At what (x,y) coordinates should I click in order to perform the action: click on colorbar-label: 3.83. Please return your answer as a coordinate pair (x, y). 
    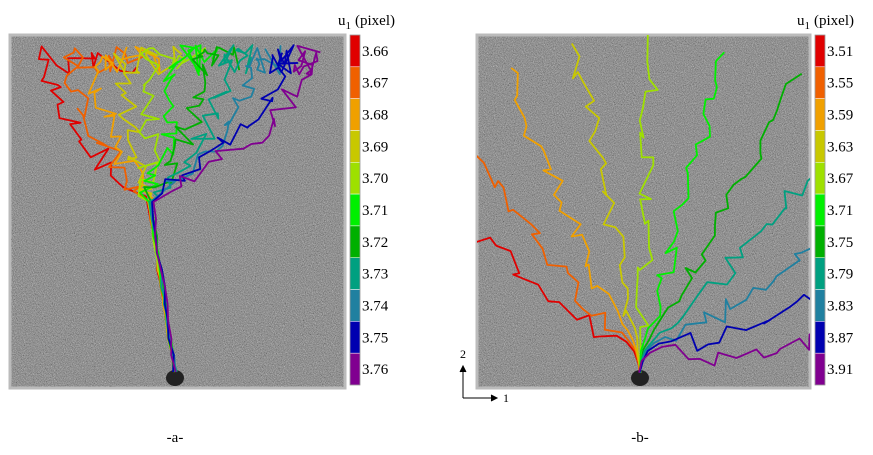
    Looking at the image, I should click on (840, 306).